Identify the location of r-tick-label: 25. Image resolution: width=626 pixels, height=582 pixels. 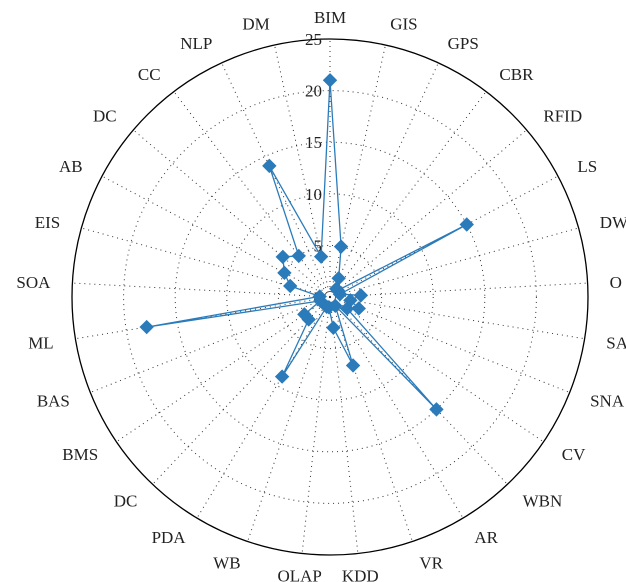
(313, 39).